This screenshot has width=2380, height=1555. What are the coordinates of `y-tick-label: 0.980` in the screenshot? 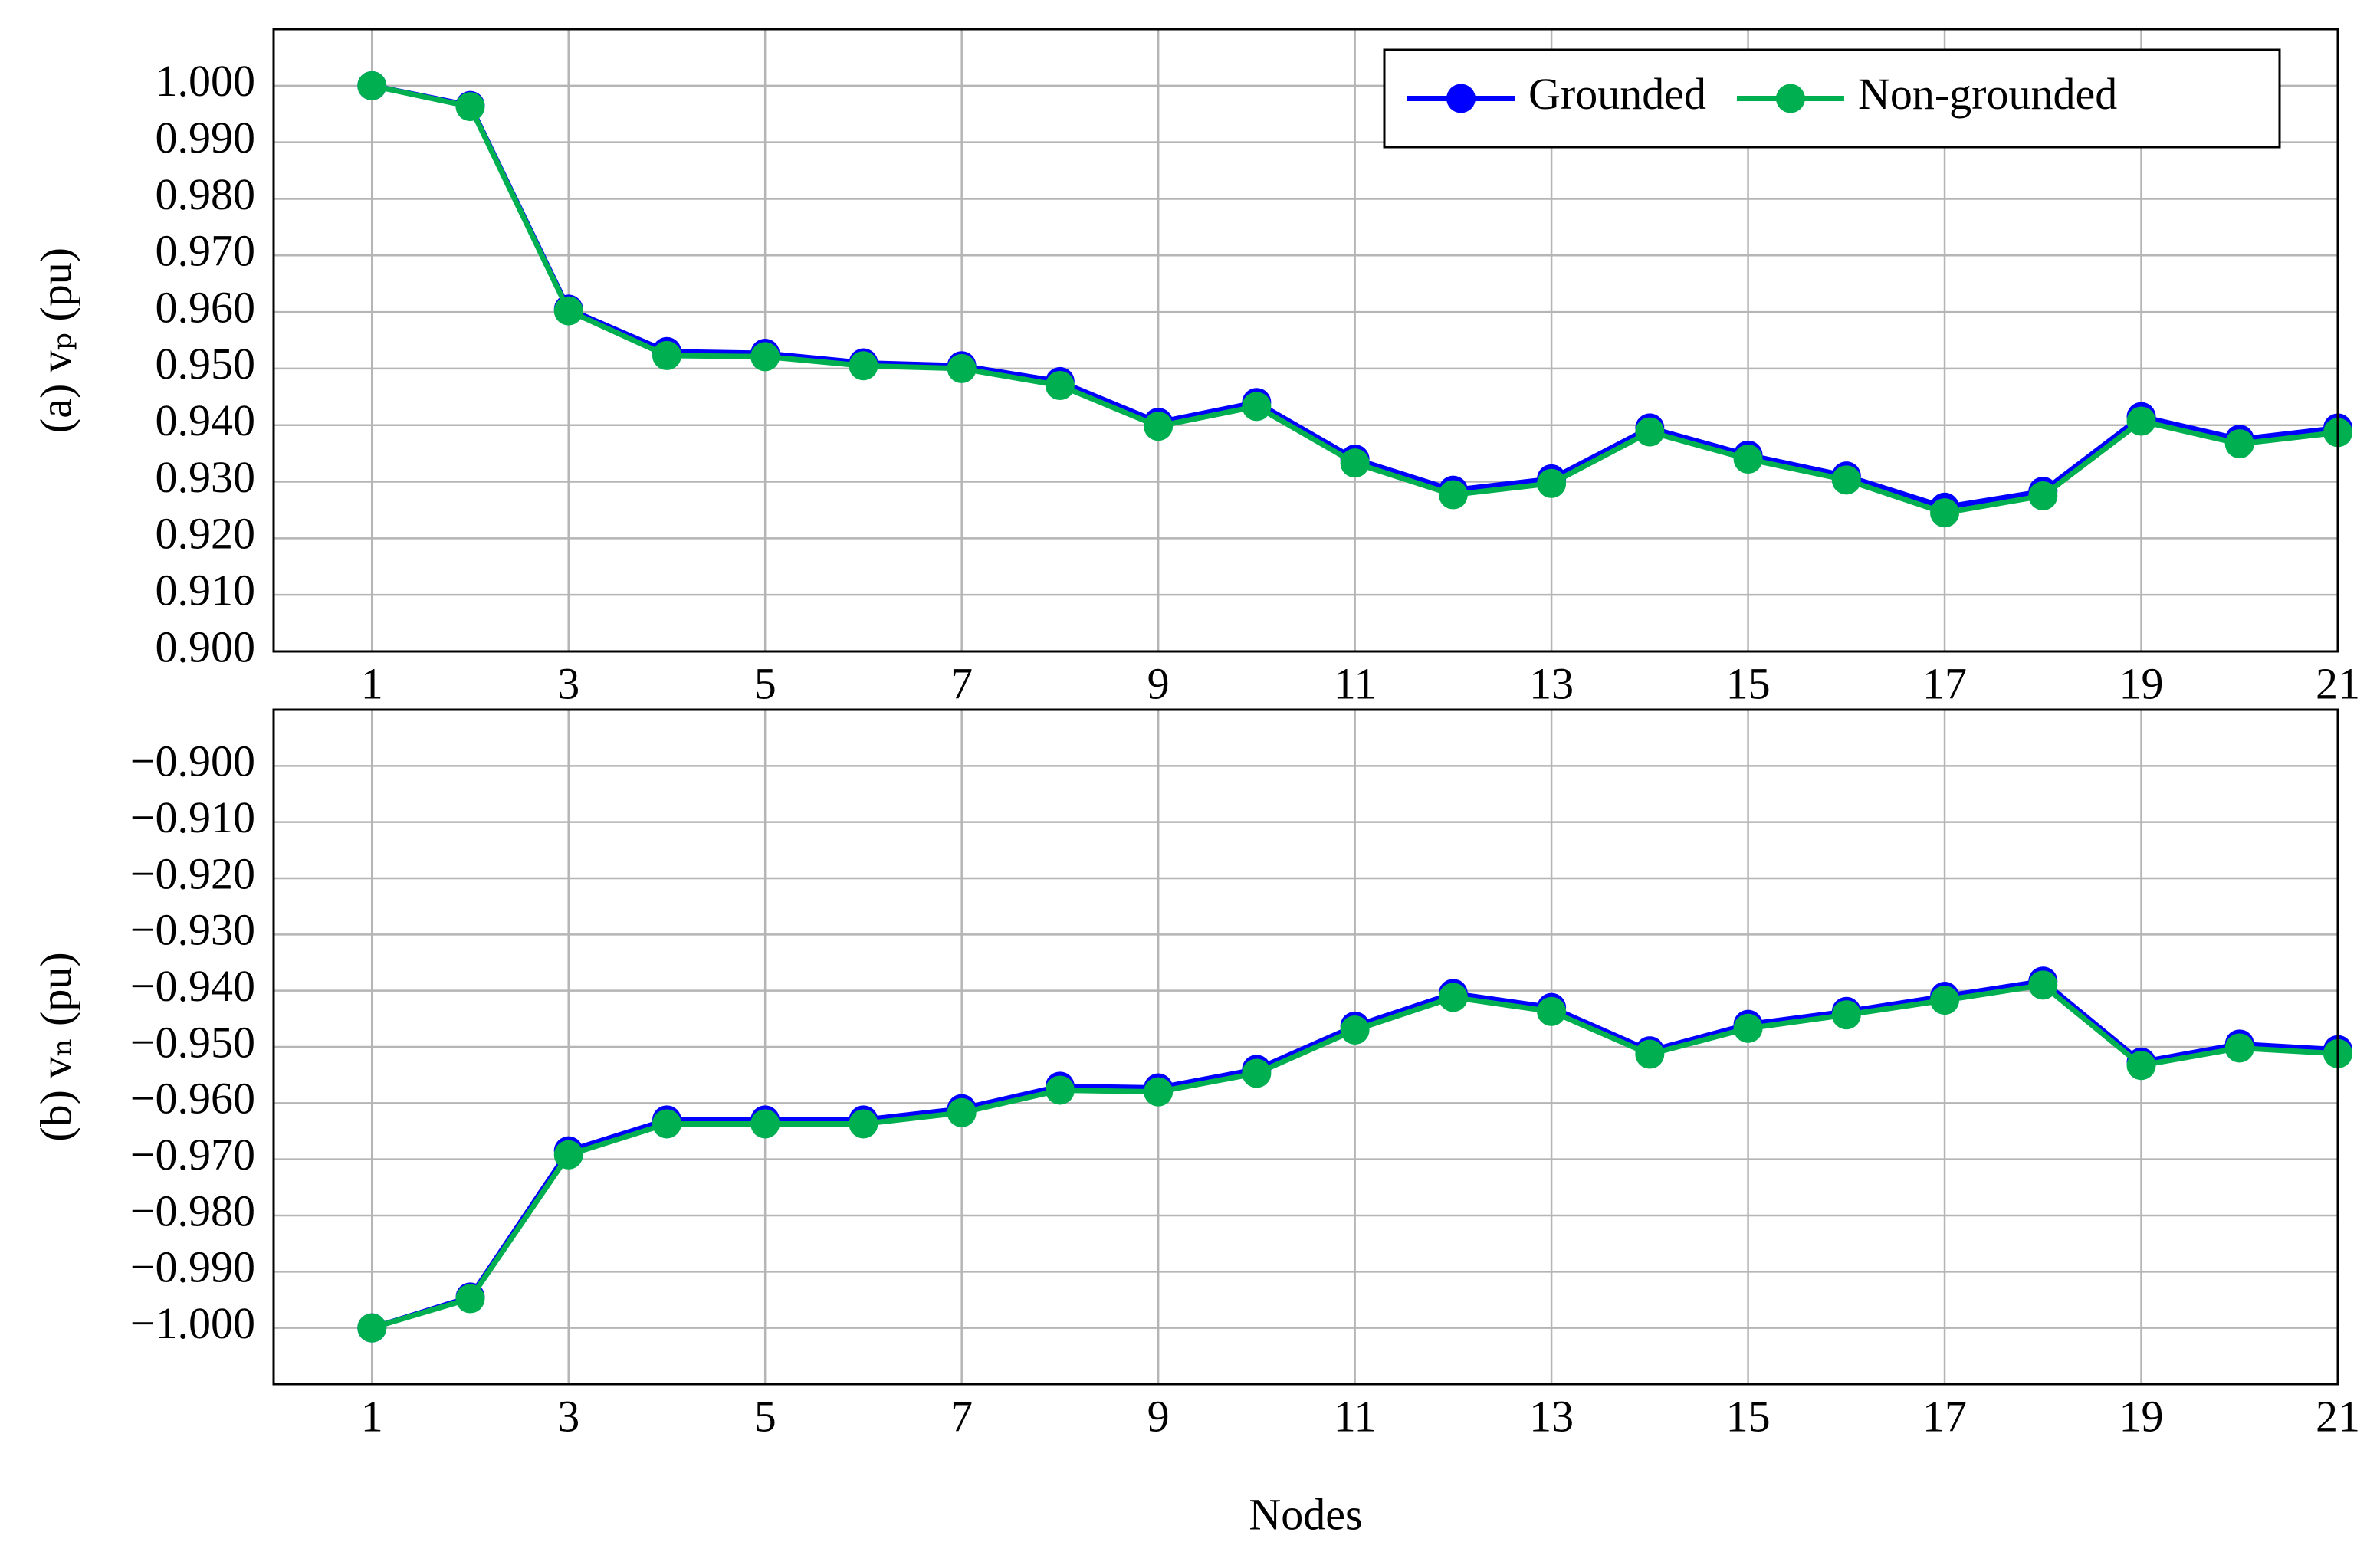 It's located at (206, 194).